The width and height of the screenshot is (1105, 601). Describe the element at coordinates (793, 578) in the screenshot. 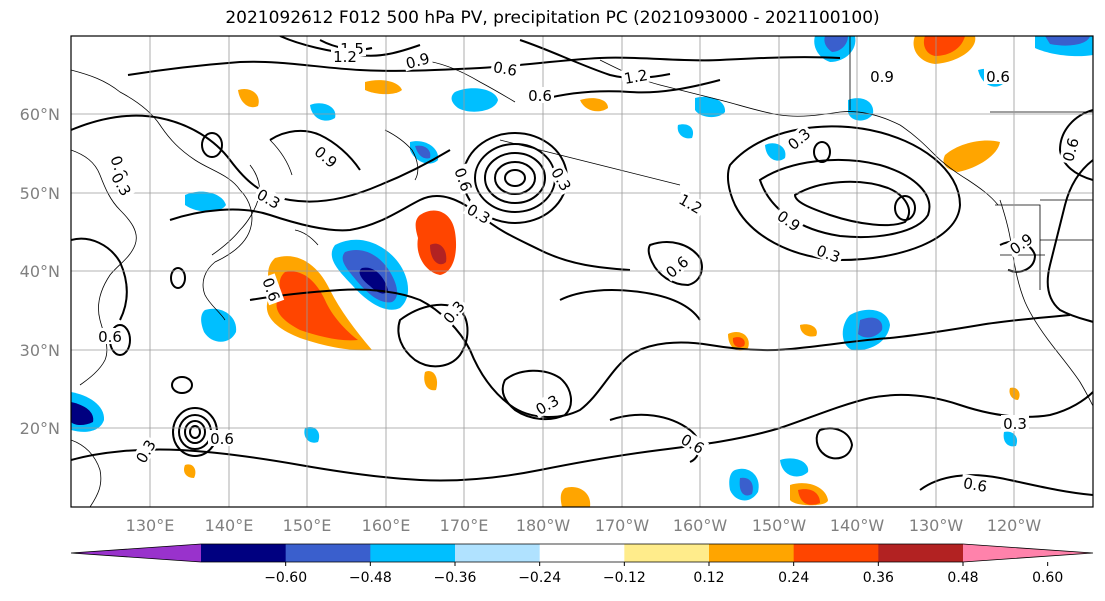

I see `colorbar-tick-label: 0.24` at that location.